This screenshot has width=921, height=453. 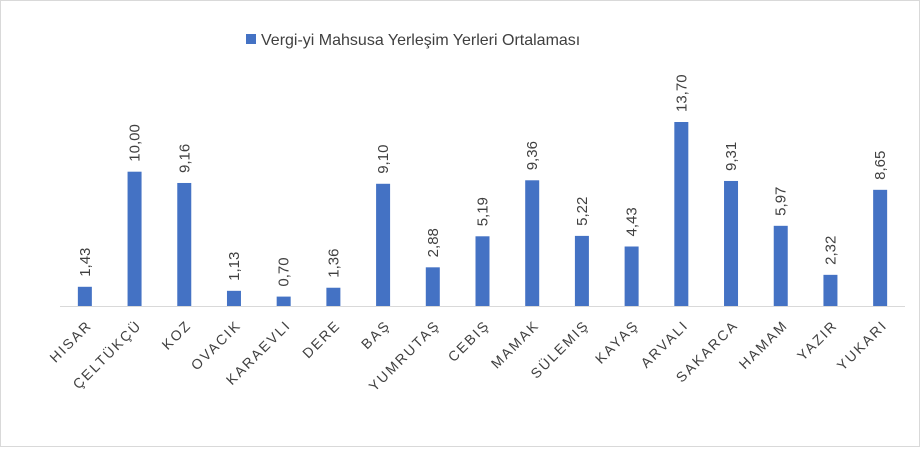 What do you see at coordinates (781, 201) in the screenshot?
I see `data-label: 5,97` at bounding box center [781, 201].